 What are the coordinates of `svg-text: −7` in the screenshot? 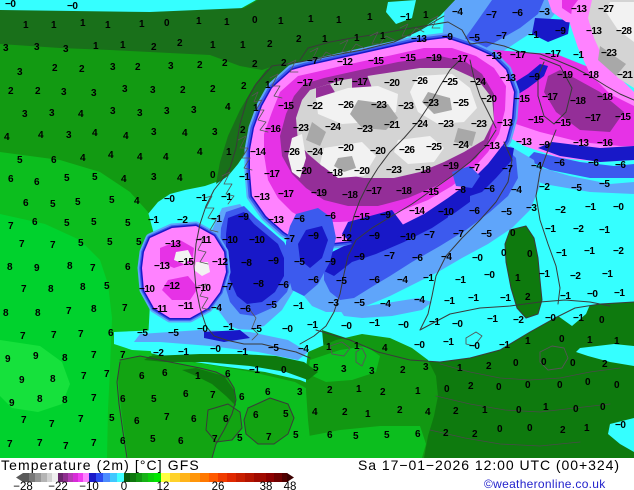 It's located at (458, 234).